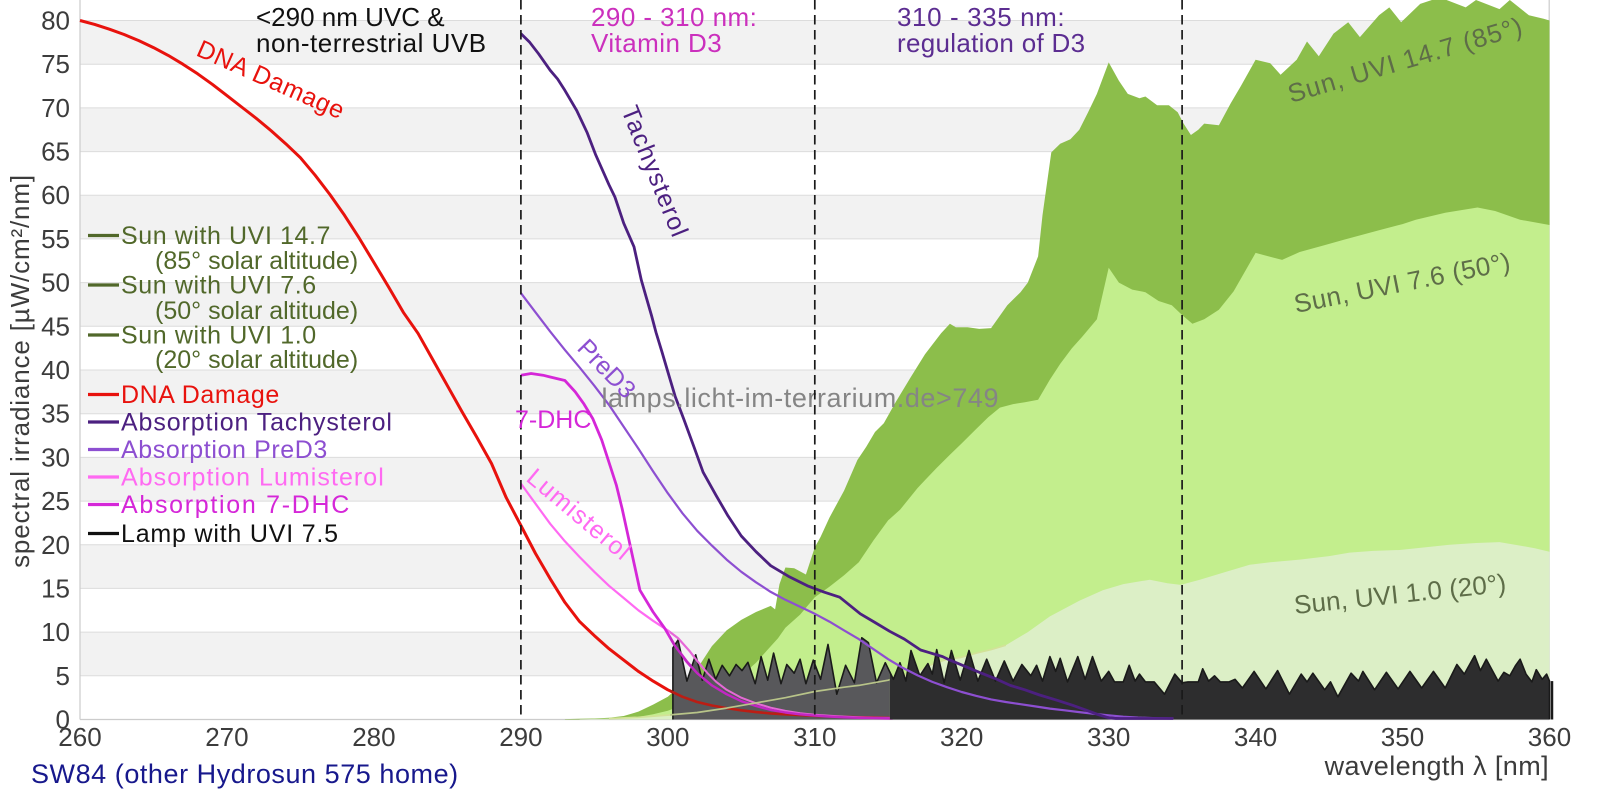 The height and width of the screenshot is (800, 1600). I want to click on svg-text: 260, so click(79, 737).